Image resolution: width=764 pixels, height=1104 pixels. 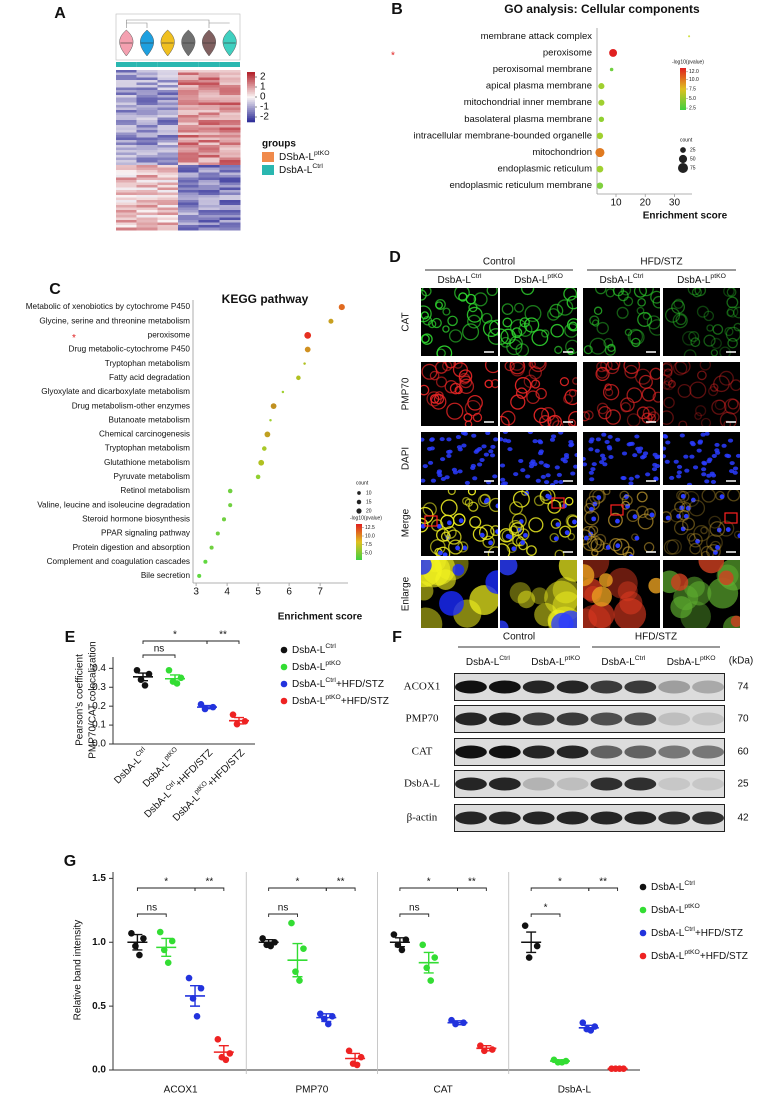 What do you see at coordinates (99, 942) in the screenshot?
I see `y-tick-label: 1.0` at bounding box center [99, 942].